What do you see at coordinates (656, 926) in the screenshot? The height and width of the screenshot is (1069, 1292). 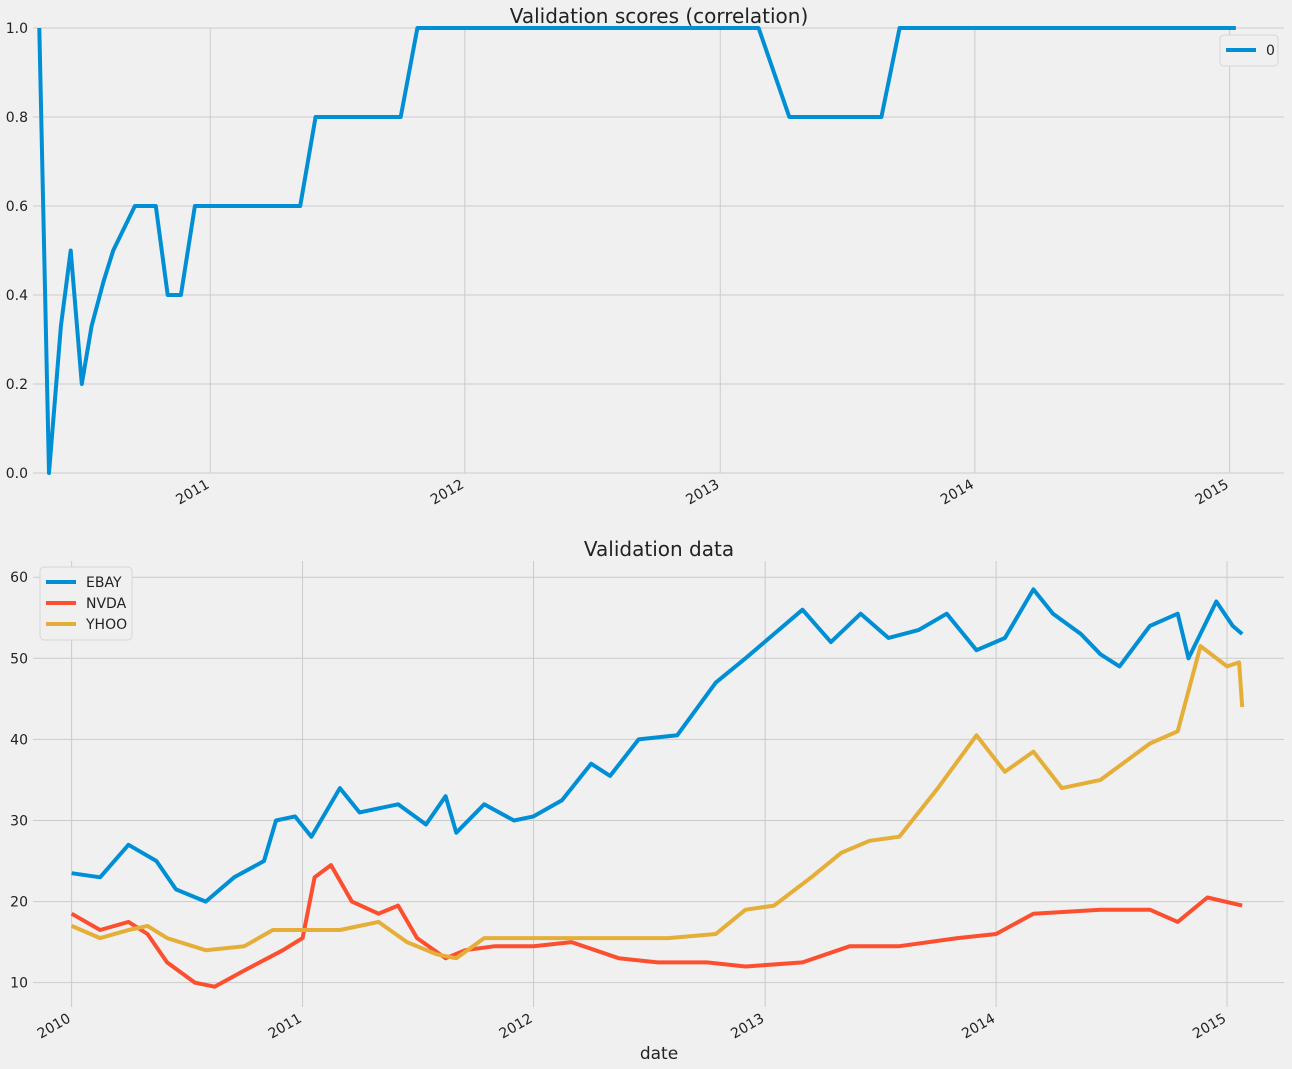 I see `series-line-nvda` at bounding box center [656, 926].